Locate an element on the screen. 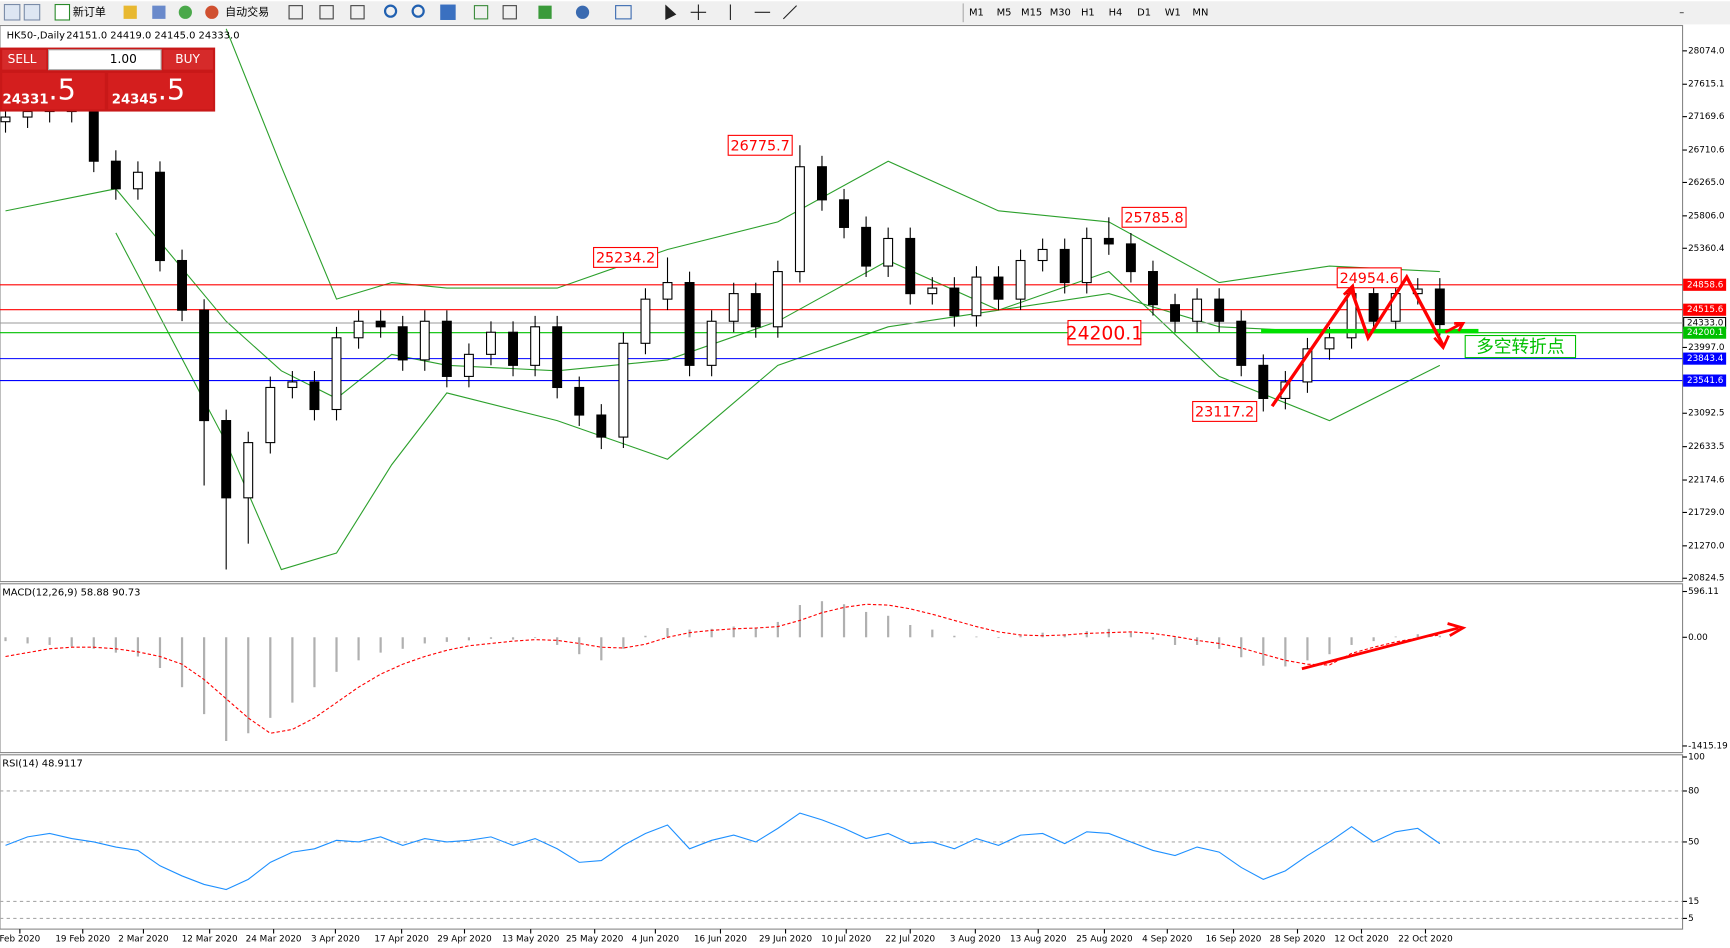  level-label: 24200.1 is located at coordinates (1705, 333).